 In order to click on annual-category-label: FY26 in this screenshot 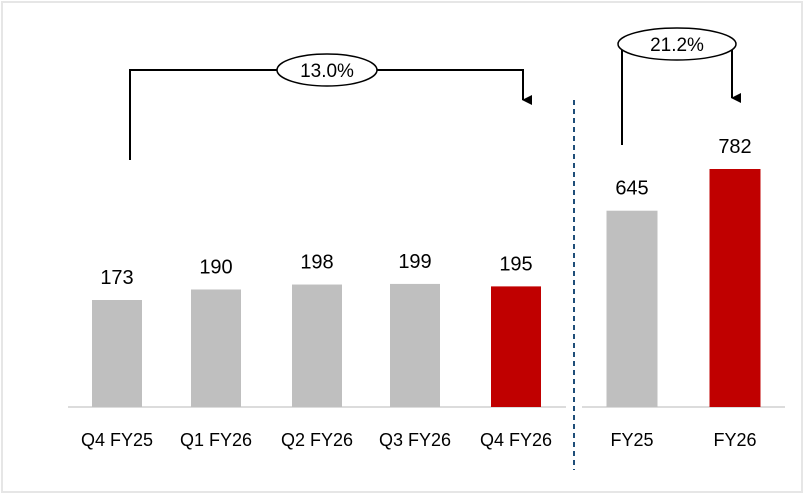, I will do `click(734, 440)`.